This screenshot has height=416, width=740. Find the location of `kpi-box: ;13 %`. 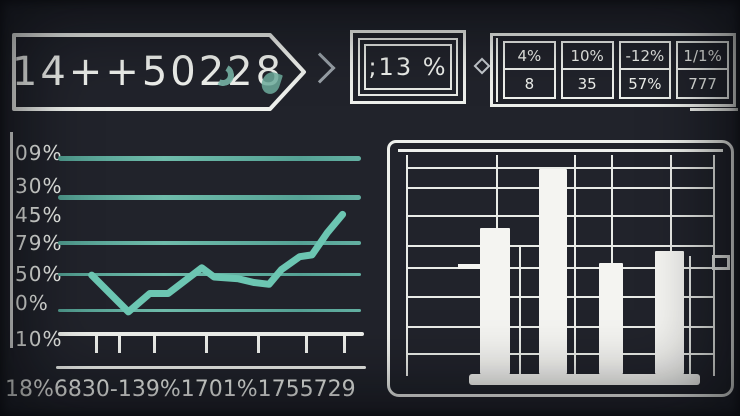

kpi-box: ;13 % is located at coordinates (408, 67).